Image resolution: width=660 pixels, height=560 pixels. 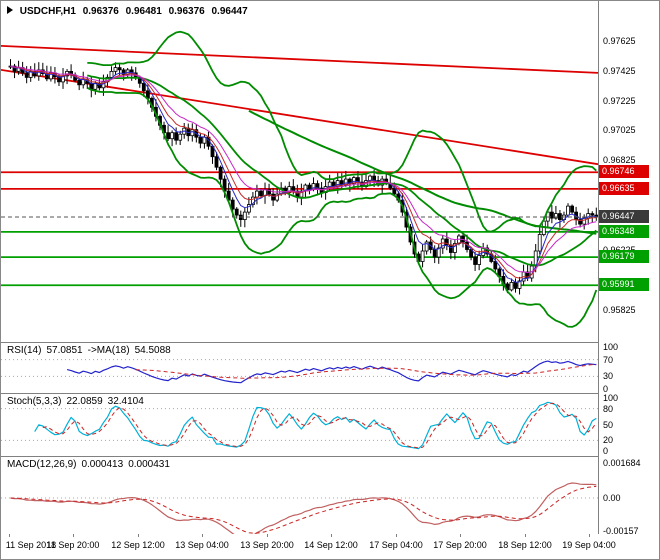 What do you see at coordinates (100, 11) in the screenshot?
I see `ohlc-open: 0.96376` at bounding box center [100, 11].